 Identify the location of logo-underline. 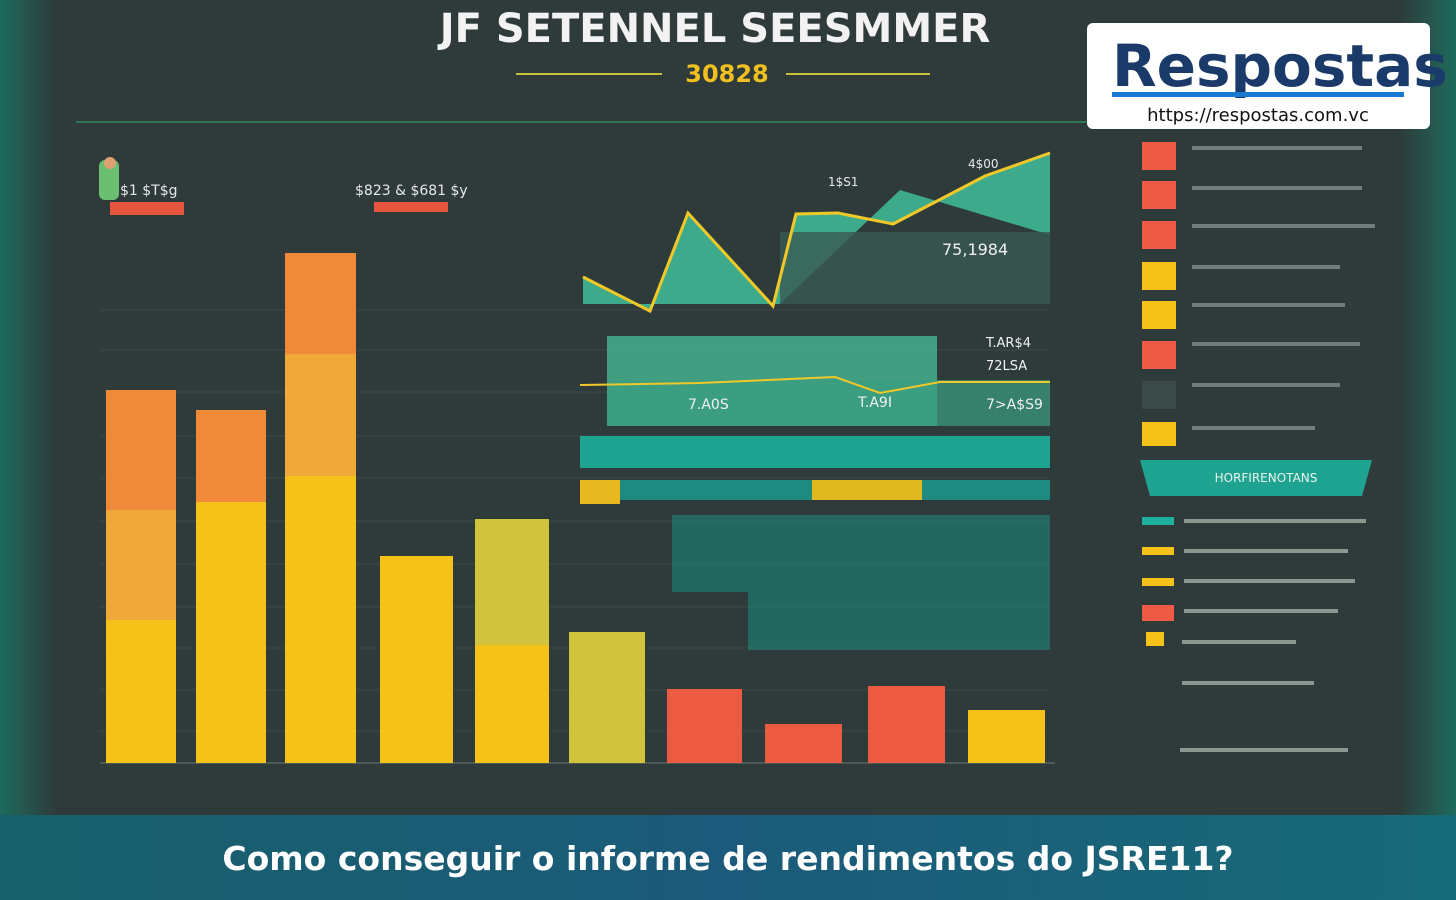
(1258, 94).